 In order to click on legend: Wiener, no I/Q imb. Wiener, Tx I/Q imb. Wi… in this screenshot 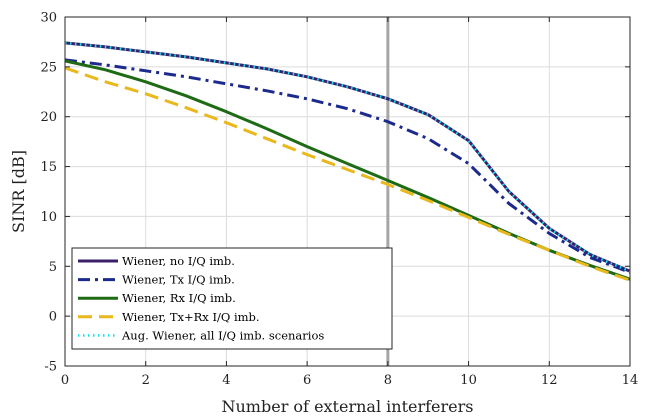, I will do `click(232, 298)`.